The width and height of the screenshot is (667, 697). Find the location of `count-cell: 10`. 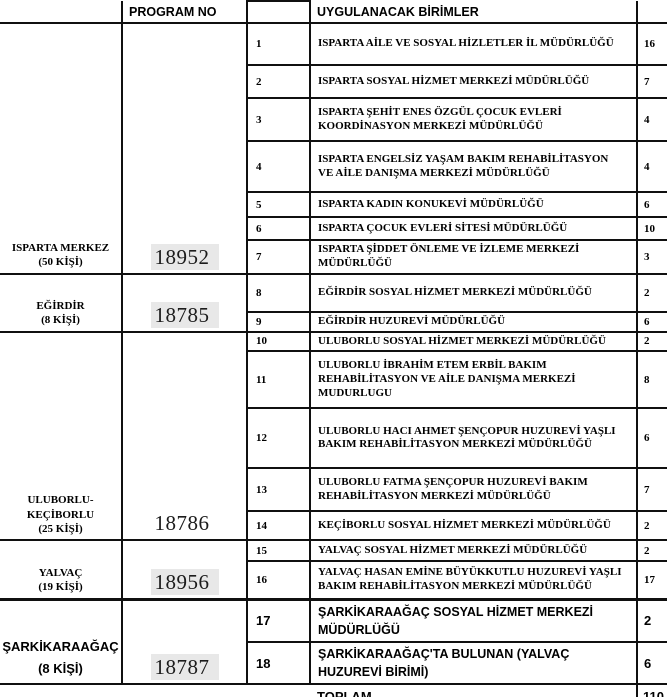

count-cell: 10 is located at coordinates (651, 228).